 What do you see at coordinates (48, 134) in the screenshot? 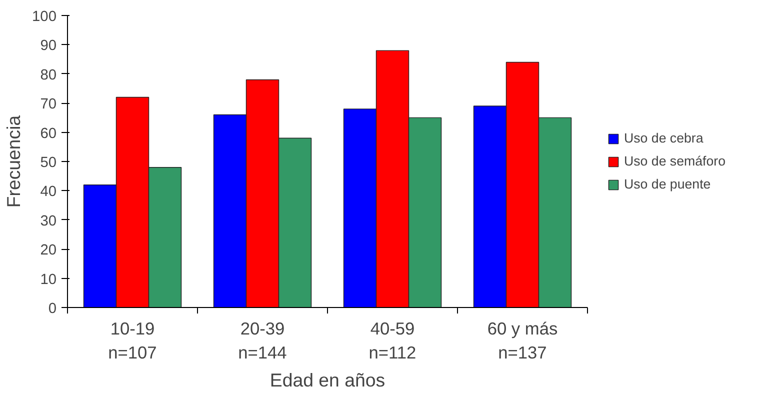
I see `y-tick-label: 60` at bounding box center [48, 134].